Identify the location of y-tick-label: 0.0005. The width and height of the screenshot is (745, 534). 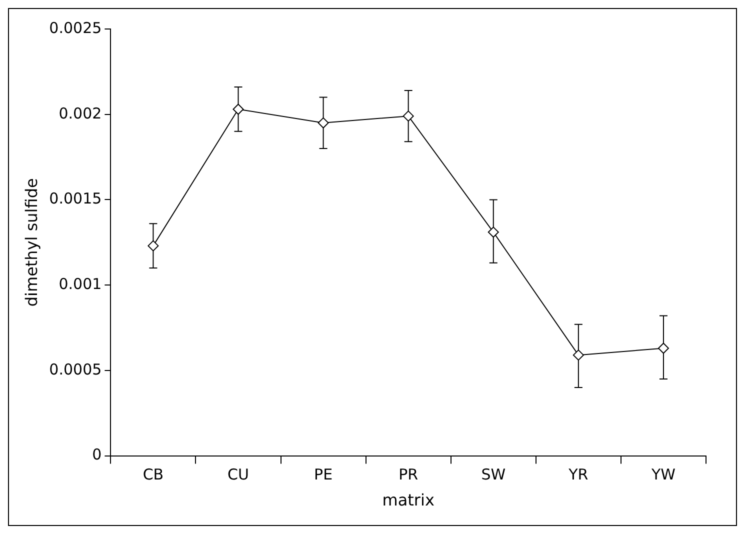
(75, 369).